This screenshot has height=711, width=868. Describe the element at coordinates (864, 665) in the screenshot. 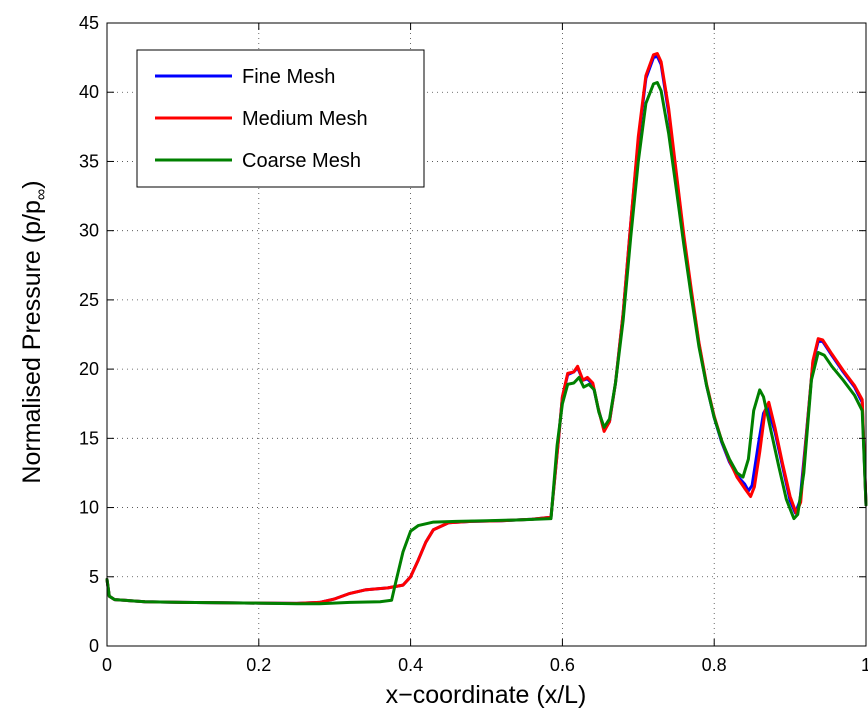

I see `x-tick-label: 1` at that location.